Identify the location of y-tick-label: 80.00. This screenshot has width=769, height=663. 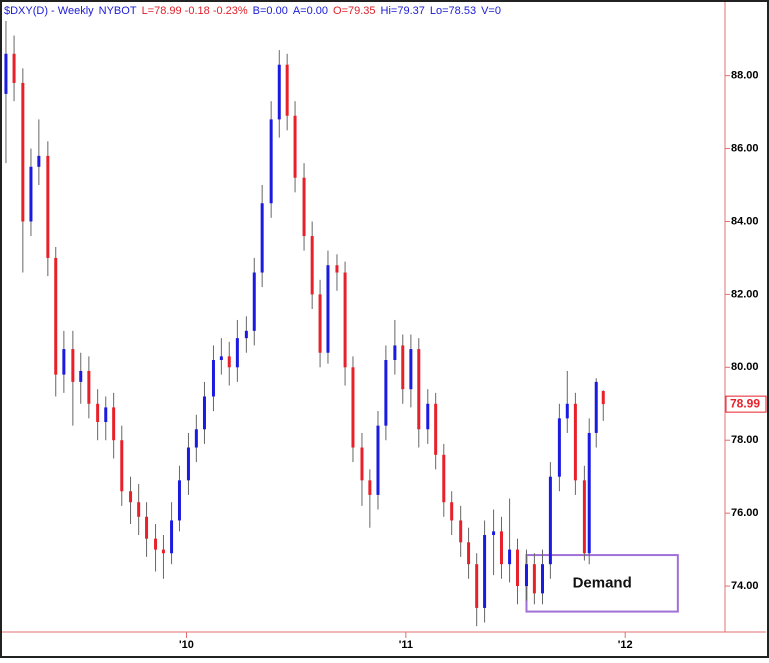
(745, 367).